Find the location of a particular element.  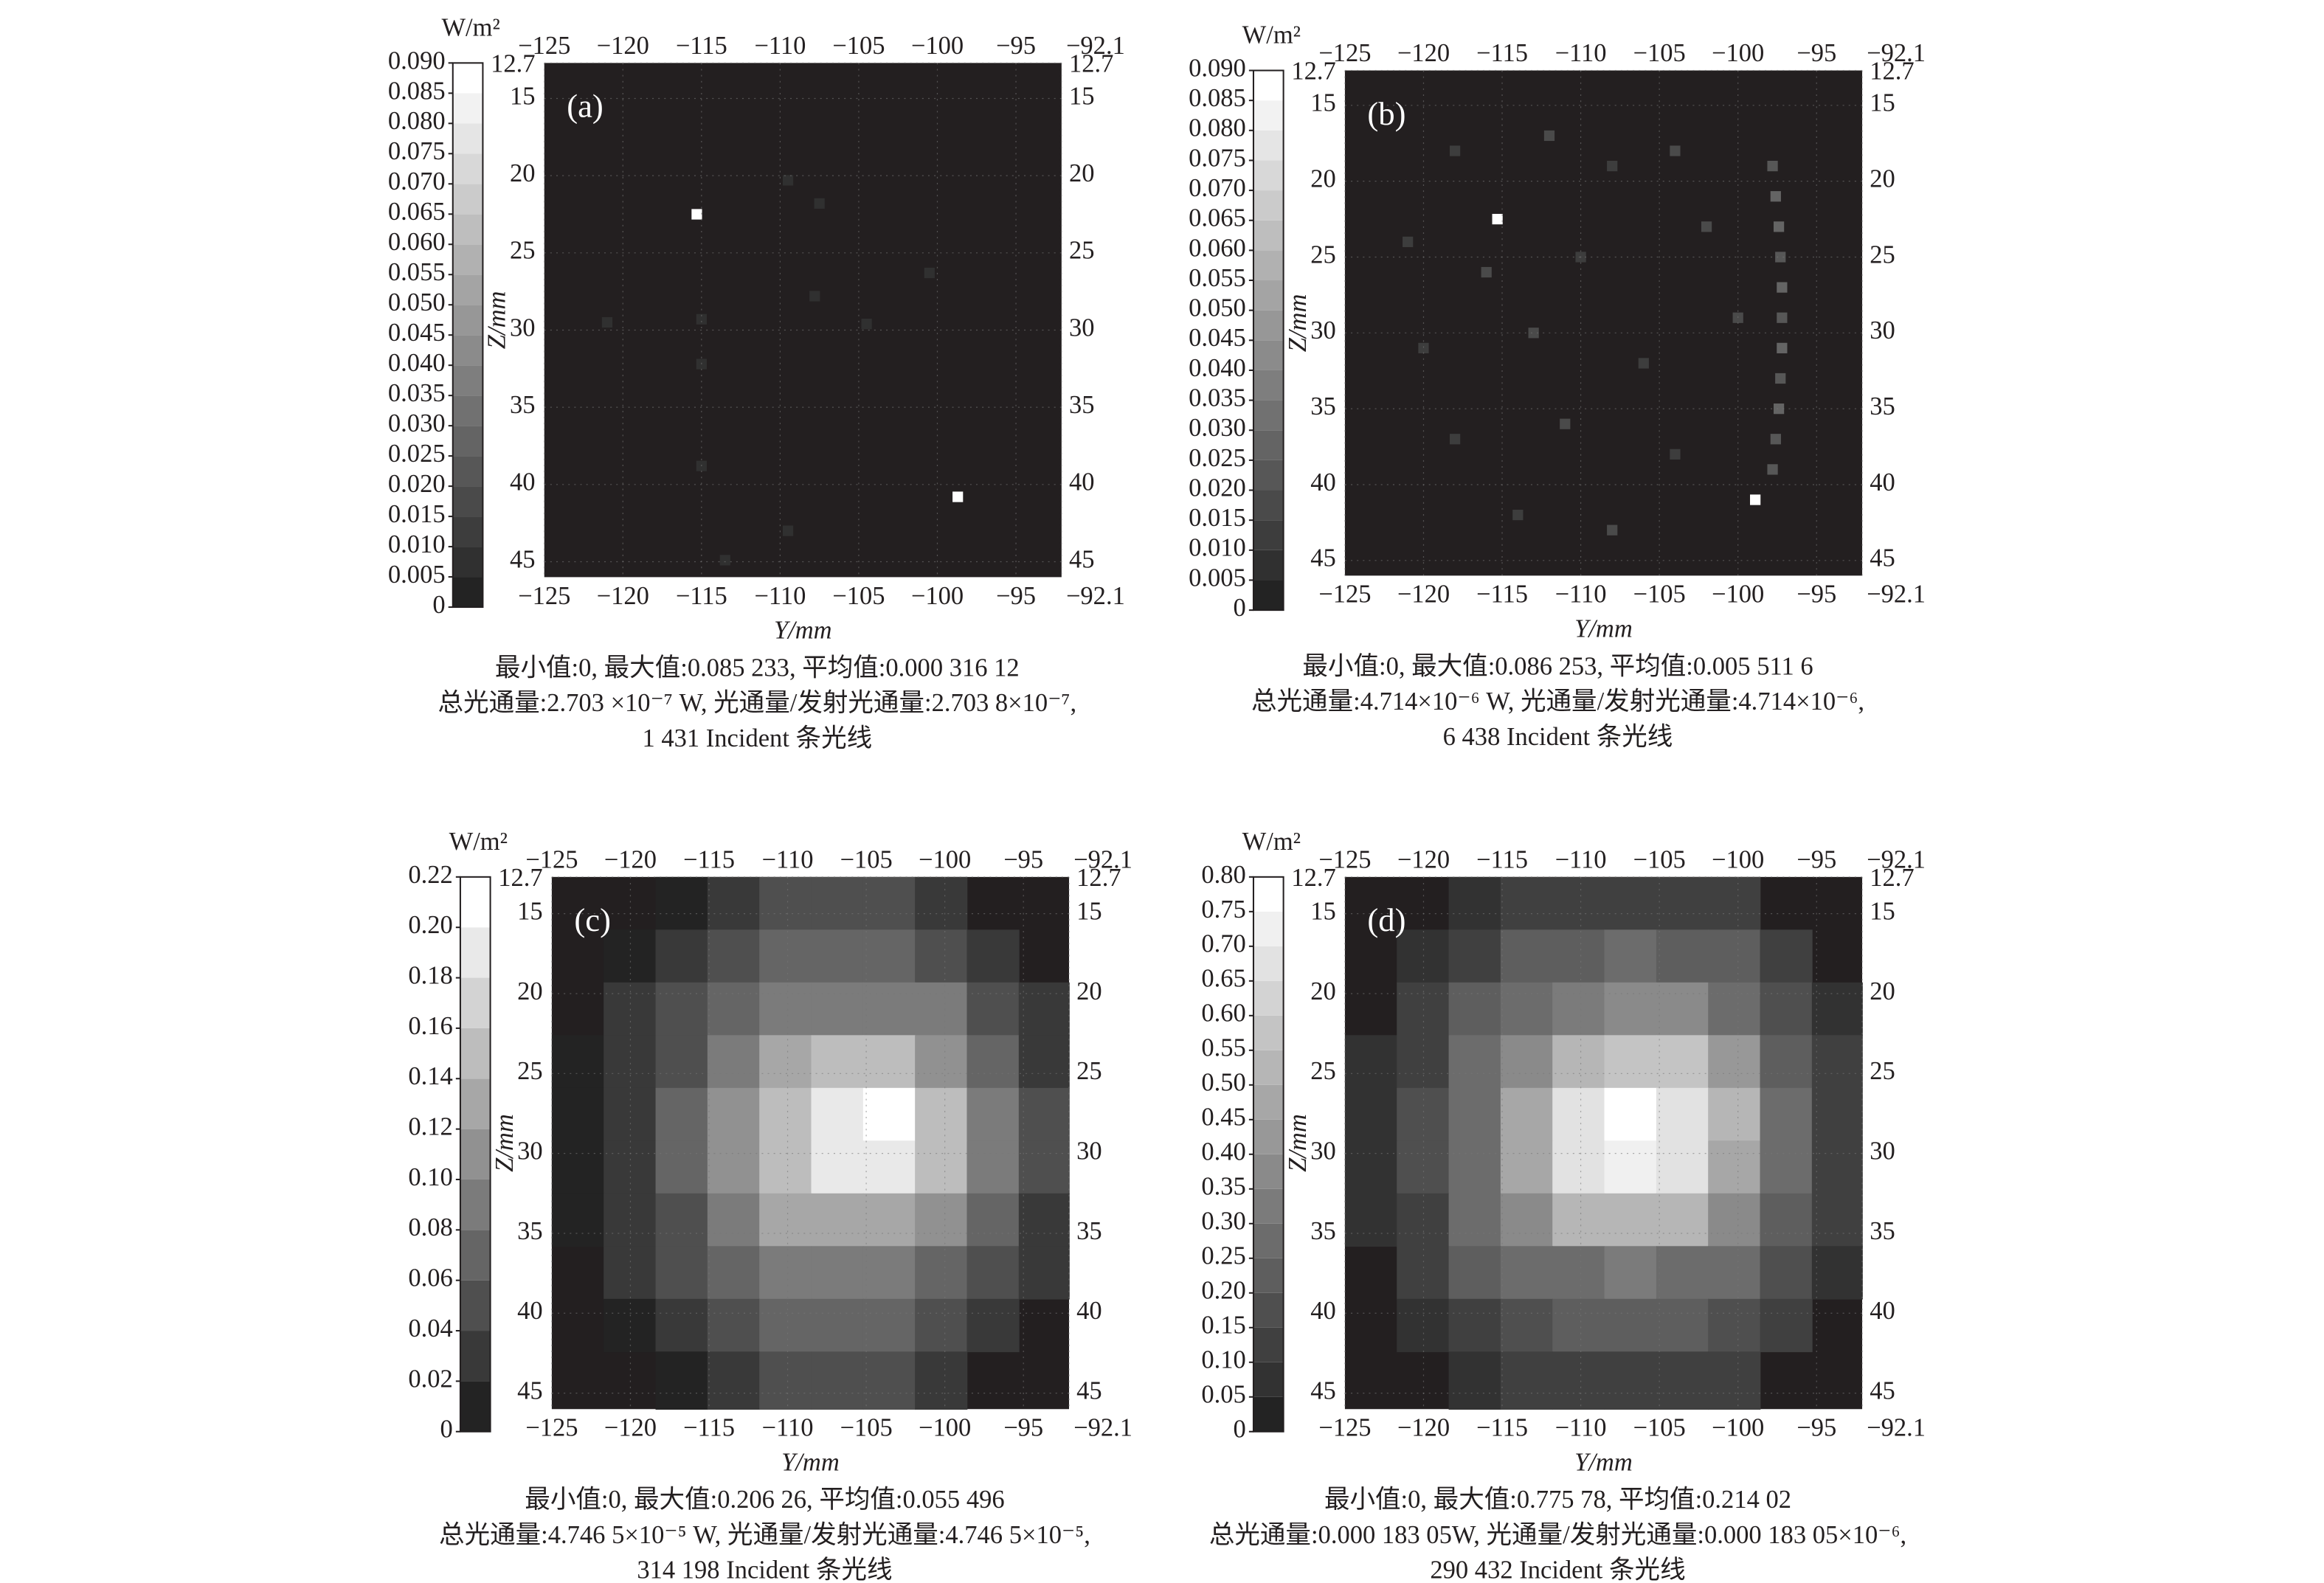

colorbar-tick-label: 0.010 is located at coordinates (417, 544).